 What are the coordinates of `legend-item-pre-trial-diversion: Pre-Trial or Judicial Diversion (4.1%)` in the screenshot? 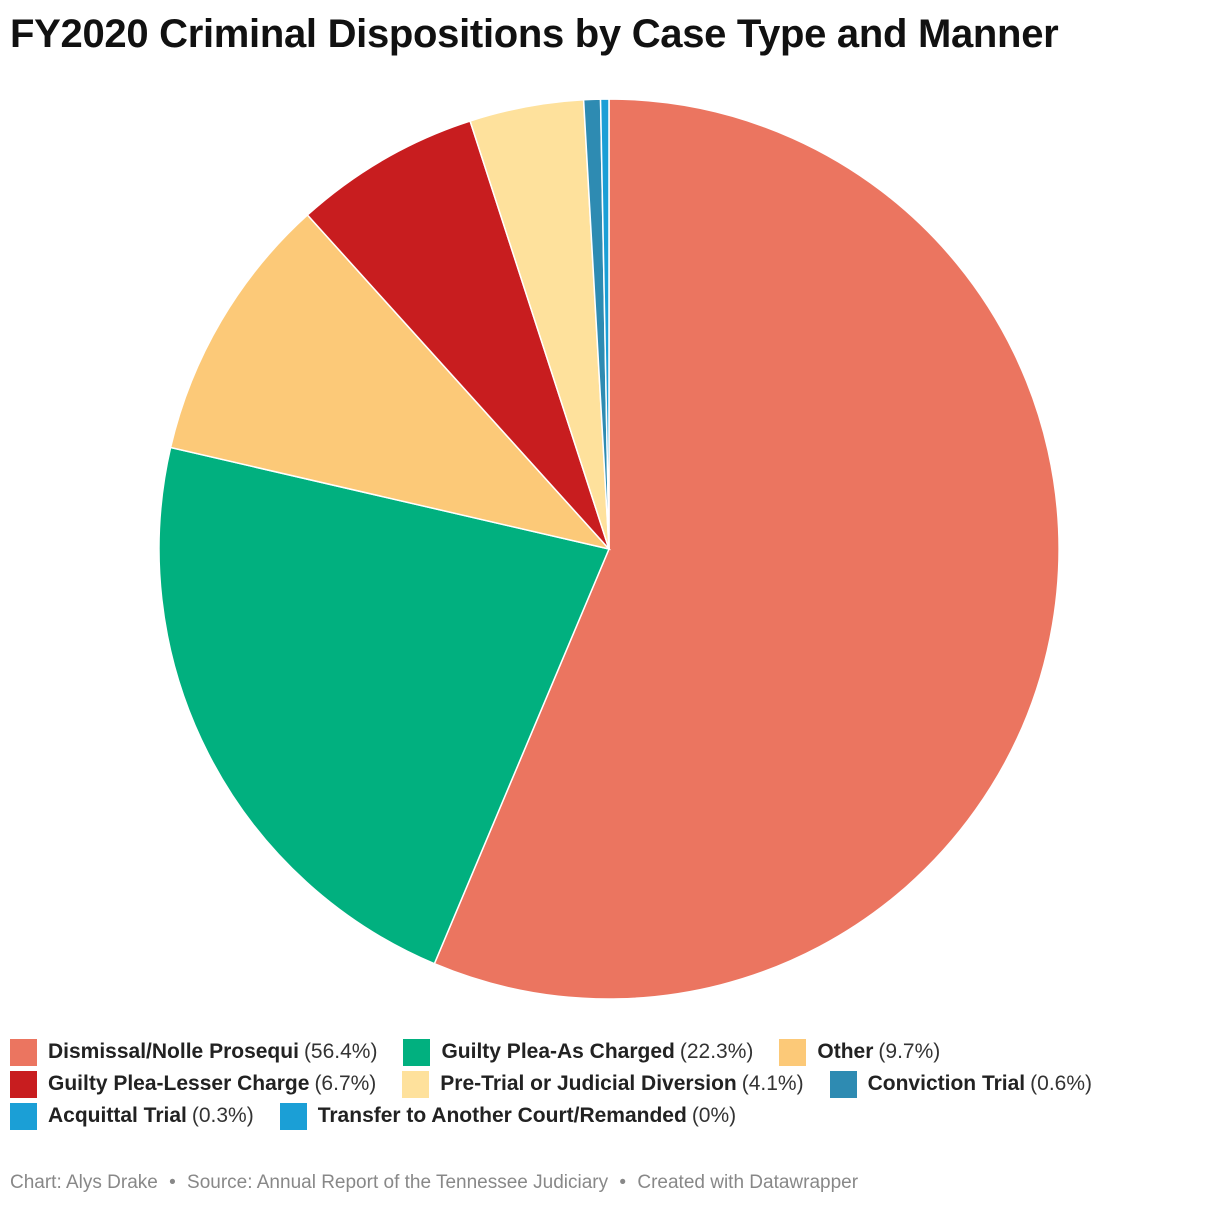 It's located at (603, 1084).